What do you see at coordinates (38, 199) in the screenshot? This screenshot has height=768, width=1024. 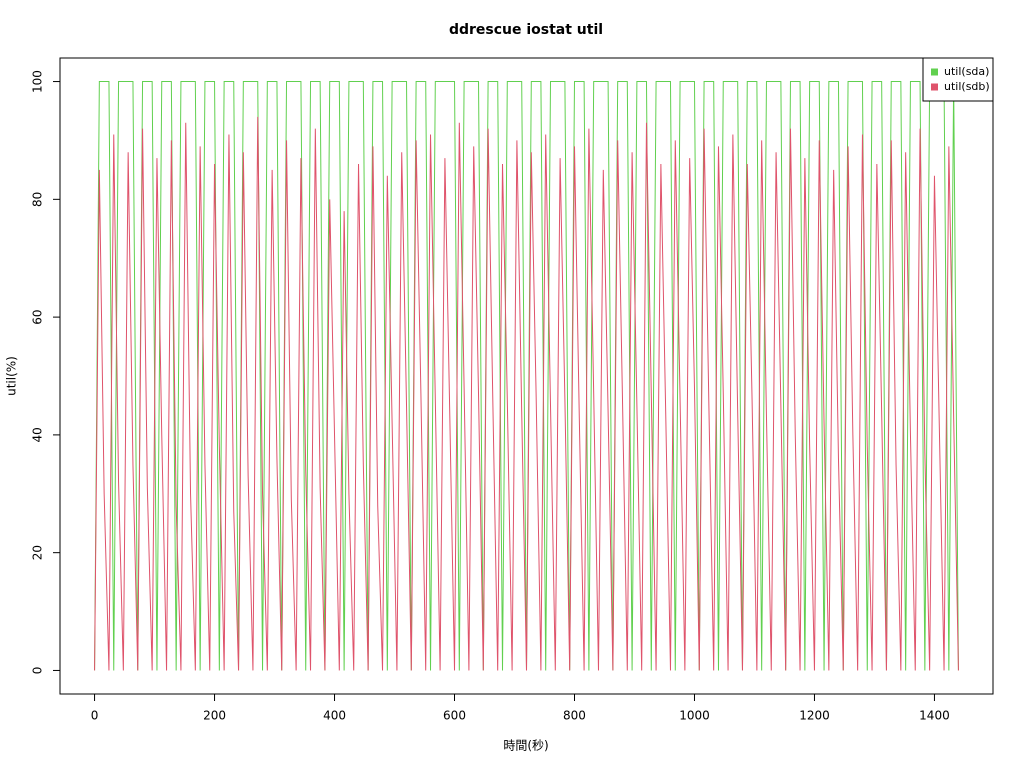 I see `y-tick-label: 80` at bounding box center [38, 199].